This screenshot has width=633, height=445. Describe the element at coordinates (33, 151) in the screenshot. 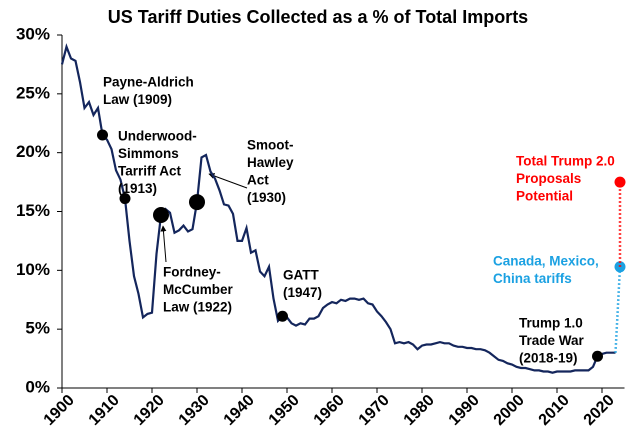

I see `y-tick-label: 20%` at that location.